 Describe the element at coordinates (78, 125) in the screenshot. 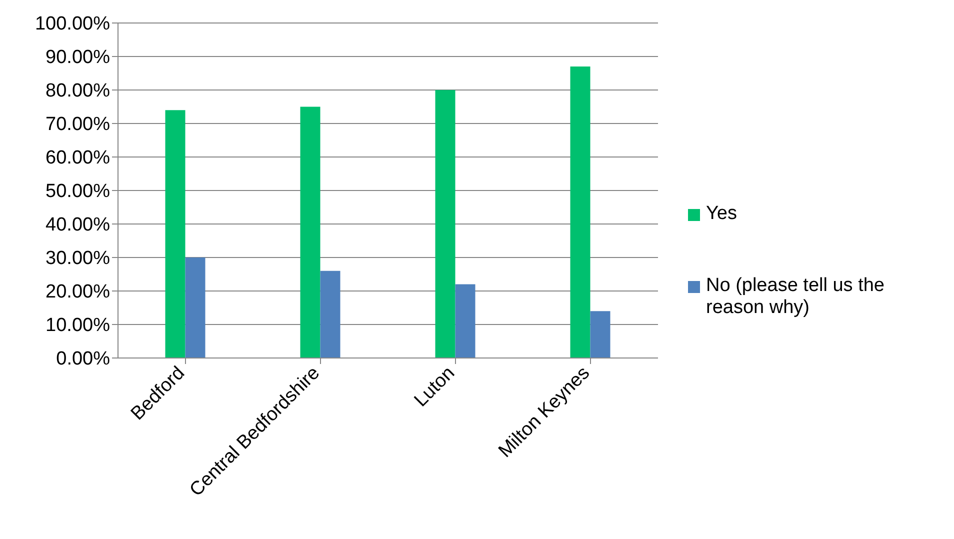

I see `y-tick-label: 70.00%` at that location.